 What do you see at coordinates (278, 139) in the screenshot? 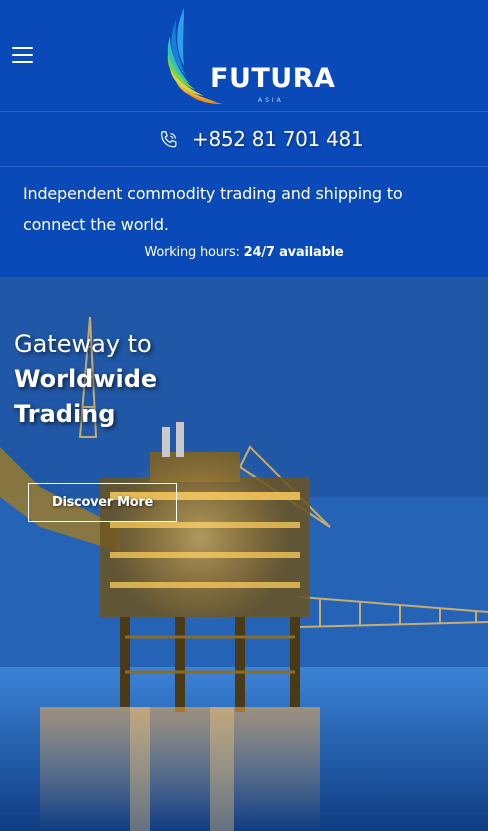
I see `phone-number-link: +852 81 701 481` at bounding box center [278, 139].